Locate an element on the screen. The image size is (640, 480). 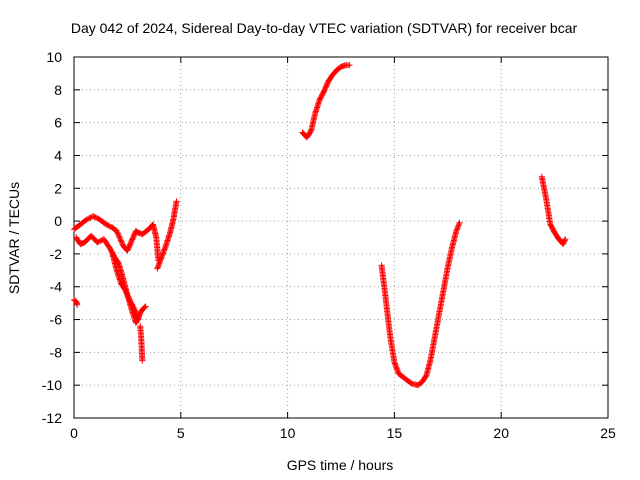
y-tick-label: -12 is located at coordinates (52, 418).